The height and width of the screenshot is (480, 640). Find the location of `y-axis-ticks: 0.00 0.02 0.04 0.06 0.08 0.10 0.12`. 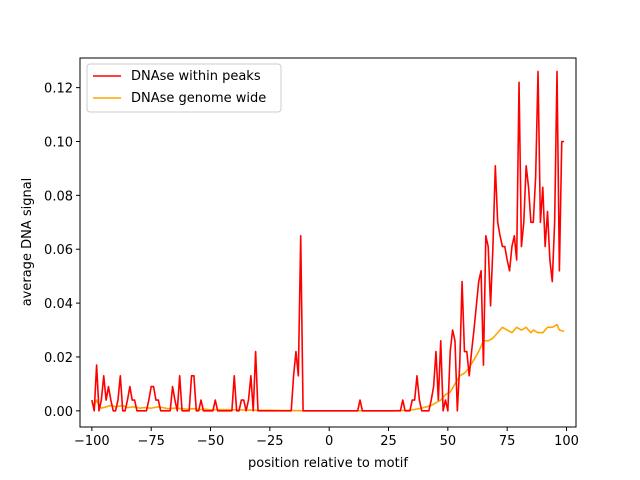

y-axis-ticks: 0.00 0.02 0.04 0.06 0.08 0.10 0.12 is located at coordinates (62, 251).